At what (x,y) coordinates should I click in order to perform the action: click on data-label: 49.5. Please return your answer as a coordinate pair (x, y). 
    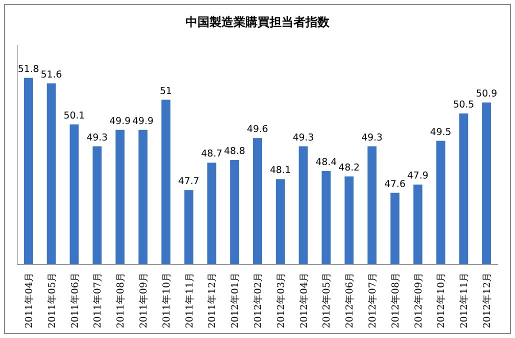
    Looking at the image, I should click on (441, 132).